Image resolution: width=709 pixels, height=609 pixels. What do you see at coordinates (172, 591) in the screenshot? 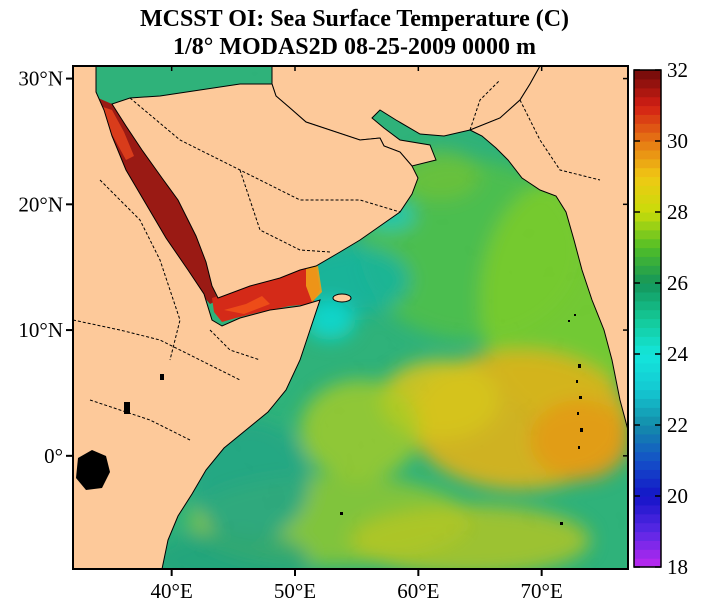
I see `lon-tick-label: 40°E` at bounding box center [172, 591].